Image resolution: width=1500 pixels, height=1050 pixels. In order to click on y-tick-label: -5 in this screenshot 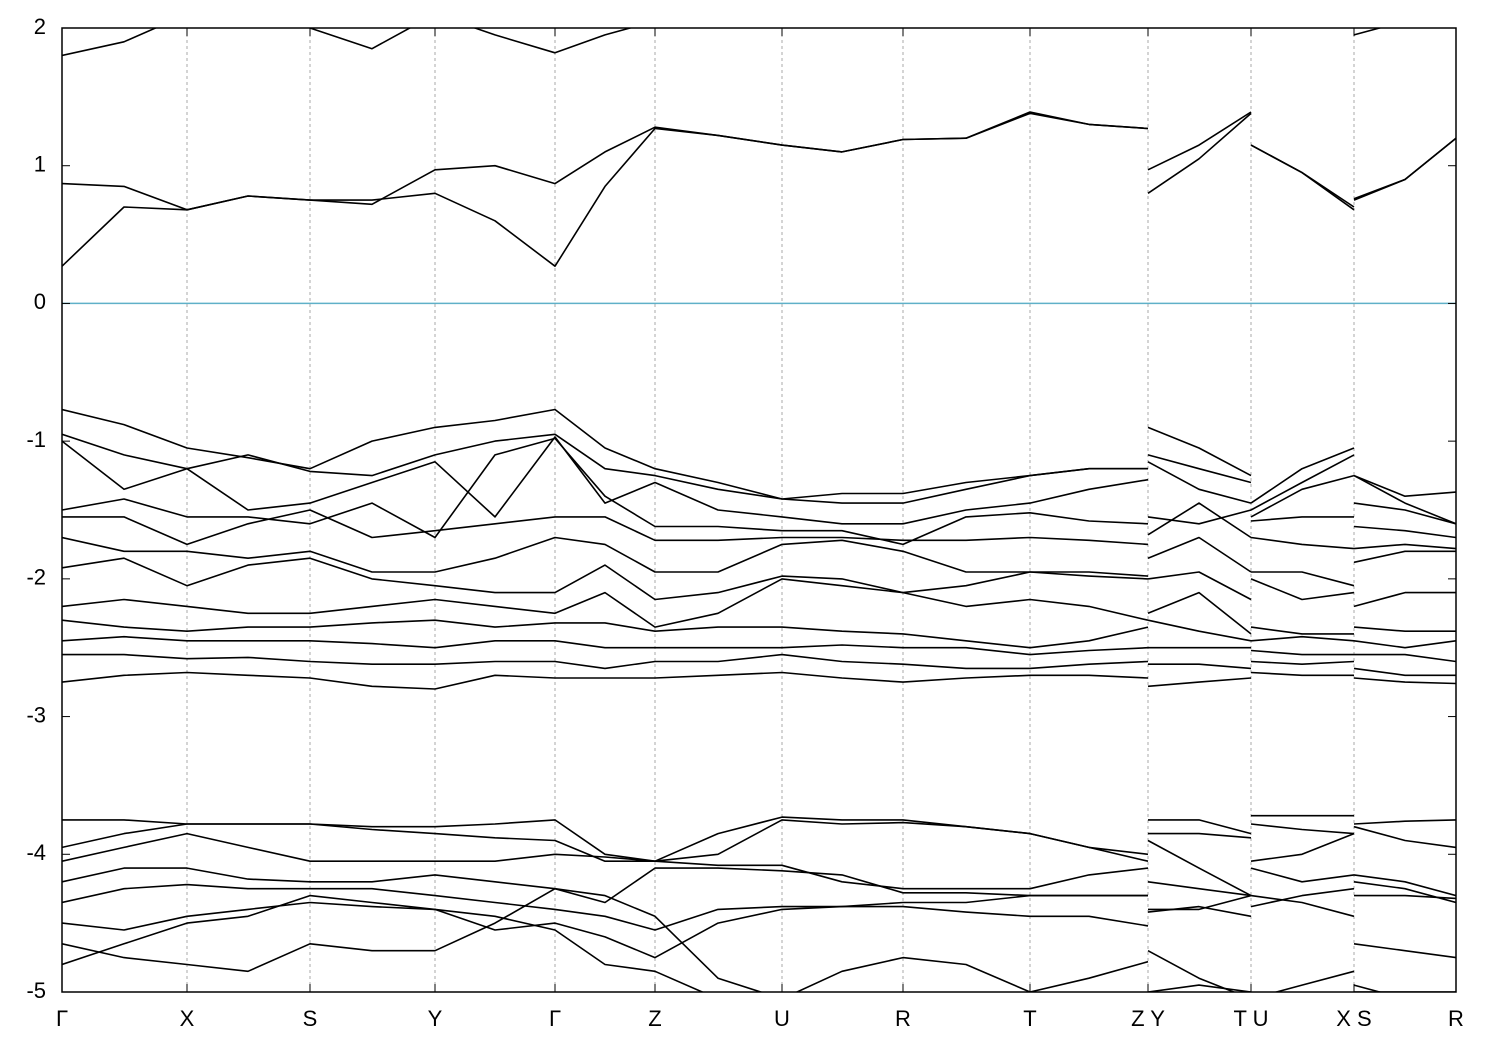, I will do `click(36, 990)`.